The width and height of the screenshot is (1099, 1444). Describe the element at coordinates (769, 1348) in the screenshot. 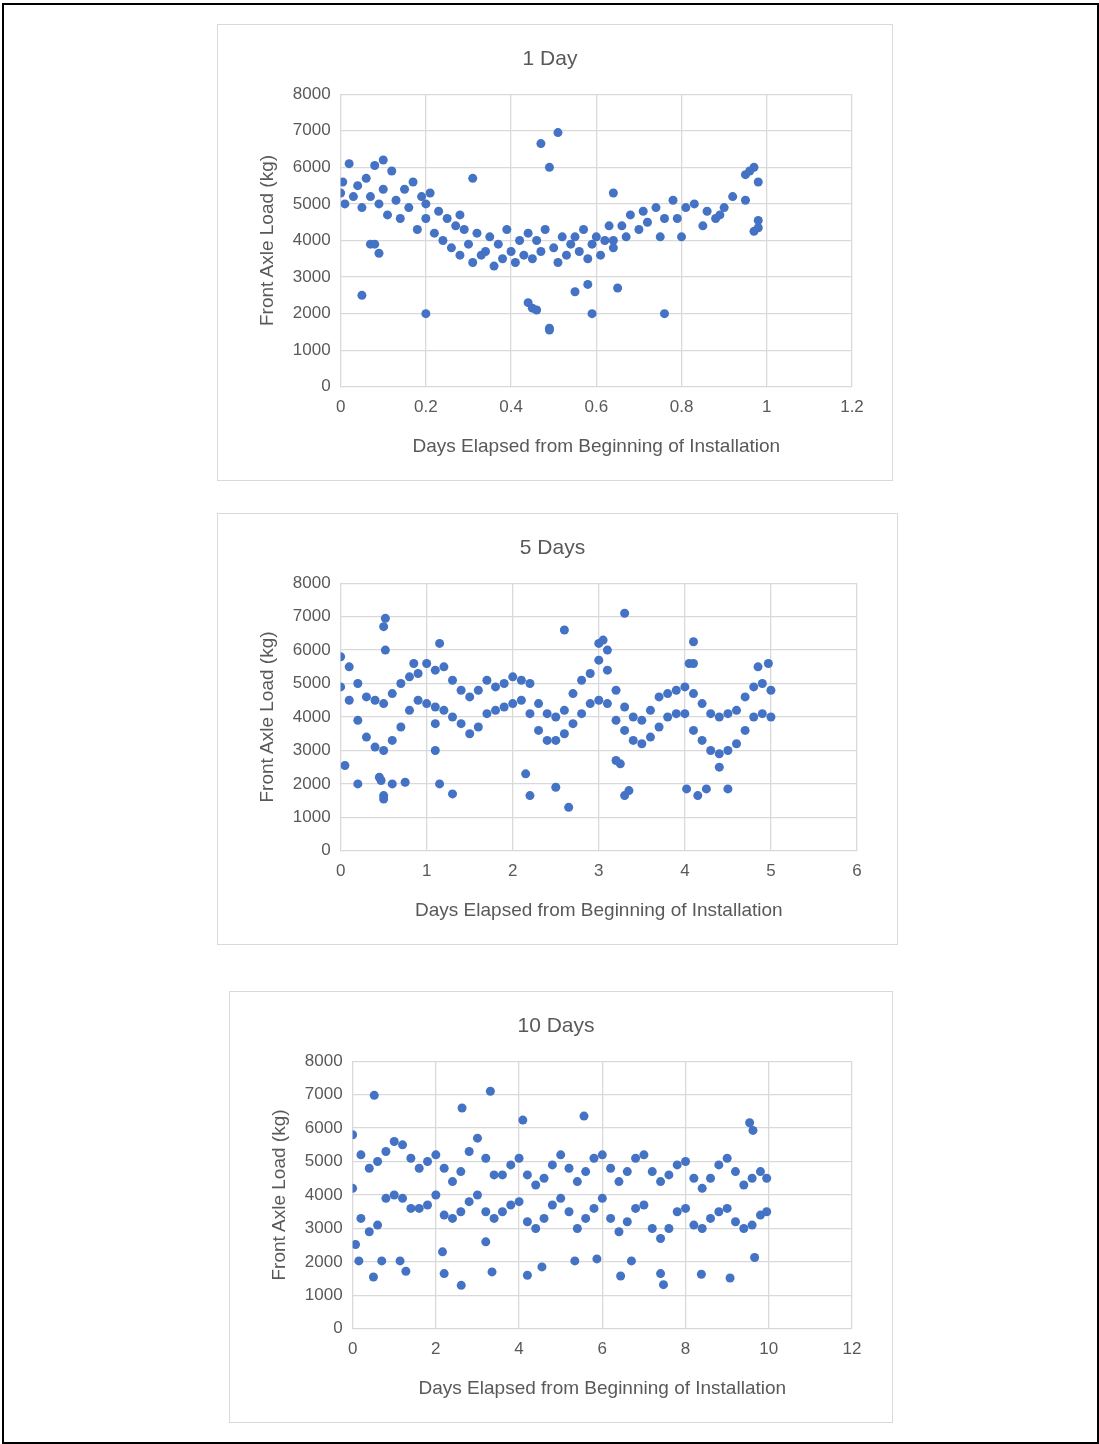

I see `x-tick-label: 10` at that location.